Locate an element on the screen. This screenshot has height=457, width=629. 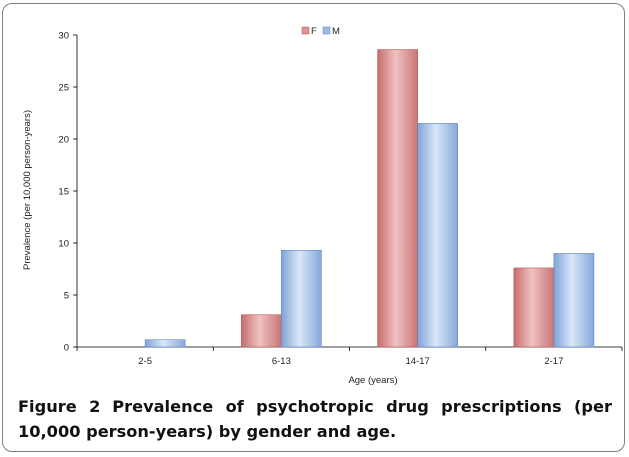
y-tick-label: 0 is located at coordinates (66, 348).